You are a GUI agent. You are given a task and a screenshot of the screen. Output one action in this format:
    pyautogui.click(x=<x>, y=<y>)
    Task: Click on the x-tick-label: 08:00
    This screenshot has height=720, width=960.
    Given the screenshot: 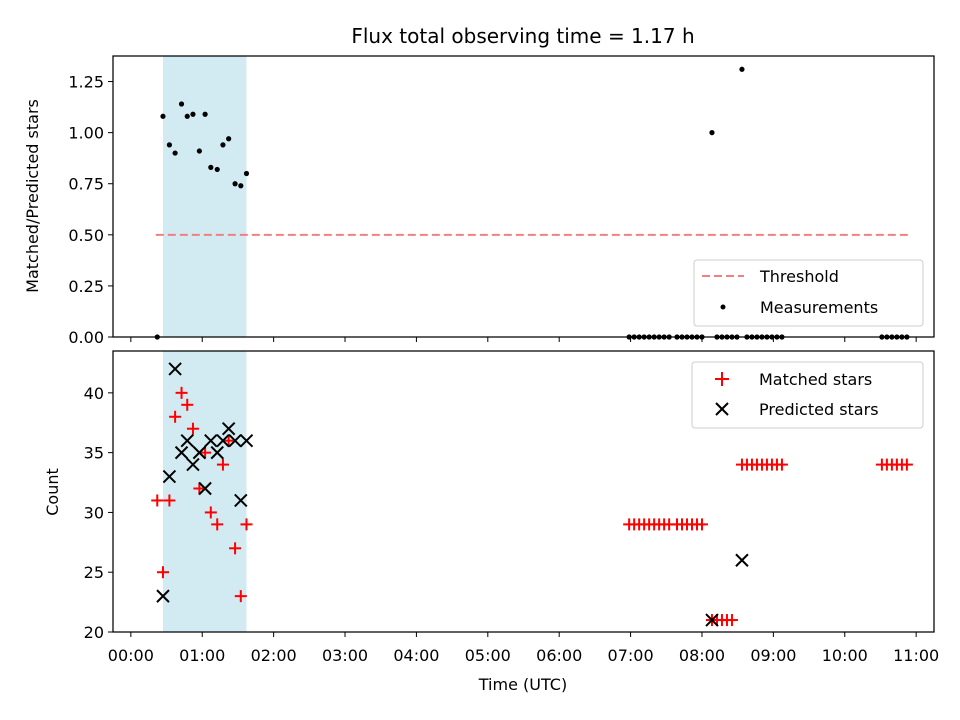 What is the action you would take?
    pyautogui.click(x=702, y=655)
    